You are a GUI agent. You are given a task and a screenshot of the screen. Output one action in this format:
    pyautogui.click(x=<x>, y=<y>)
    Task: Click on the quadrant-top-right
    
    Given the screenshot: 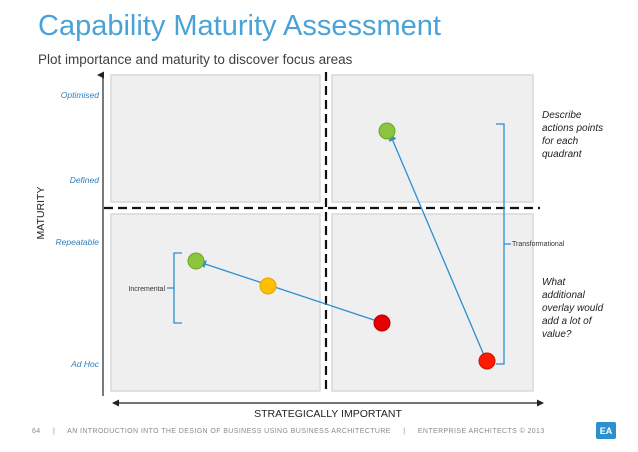 What is the action you would take?
    pyautogui.click(x=432, y=138)
    